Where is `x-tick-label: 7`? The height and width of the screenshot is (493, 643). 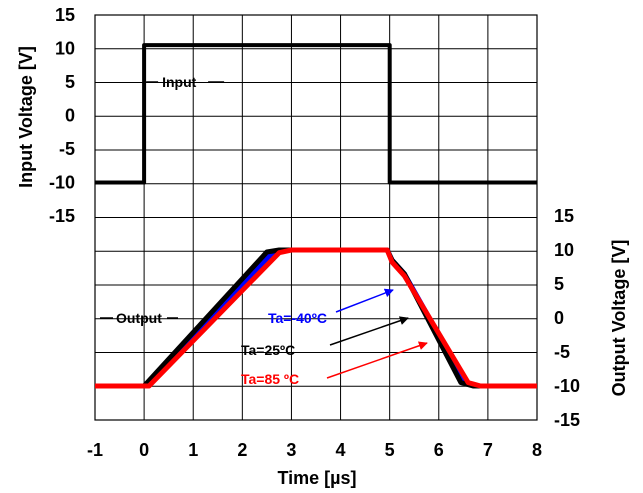
x-tick-label: 7 is located at coordinates (488, 450).